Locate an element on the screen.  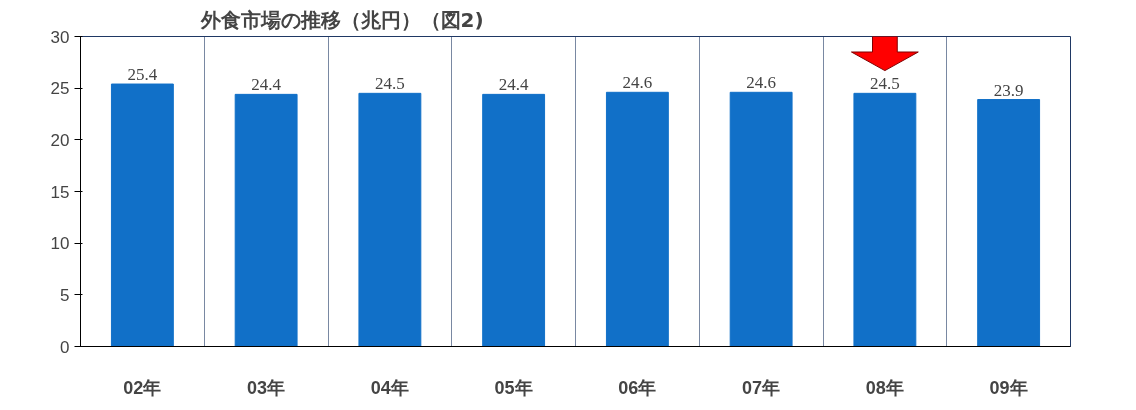
x-tick-label: 09年 is located at coordinates (1008, 387).